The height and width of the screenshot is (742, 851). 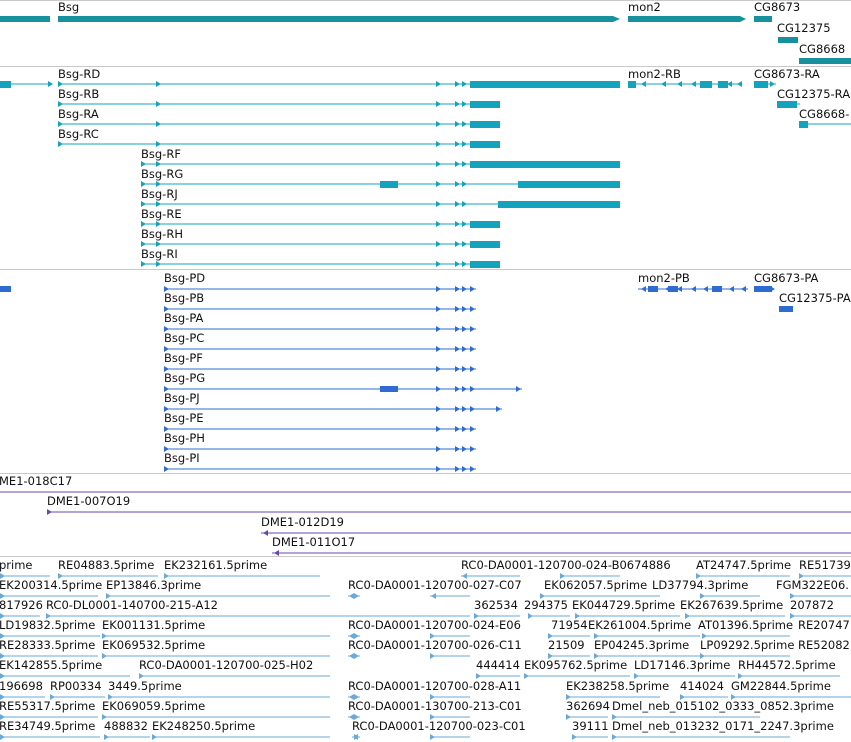 What do you see at coordinates (51, 585) in the screenshot?
I see `est-label: EK200314.5prime` at bounding box center [51, 585].